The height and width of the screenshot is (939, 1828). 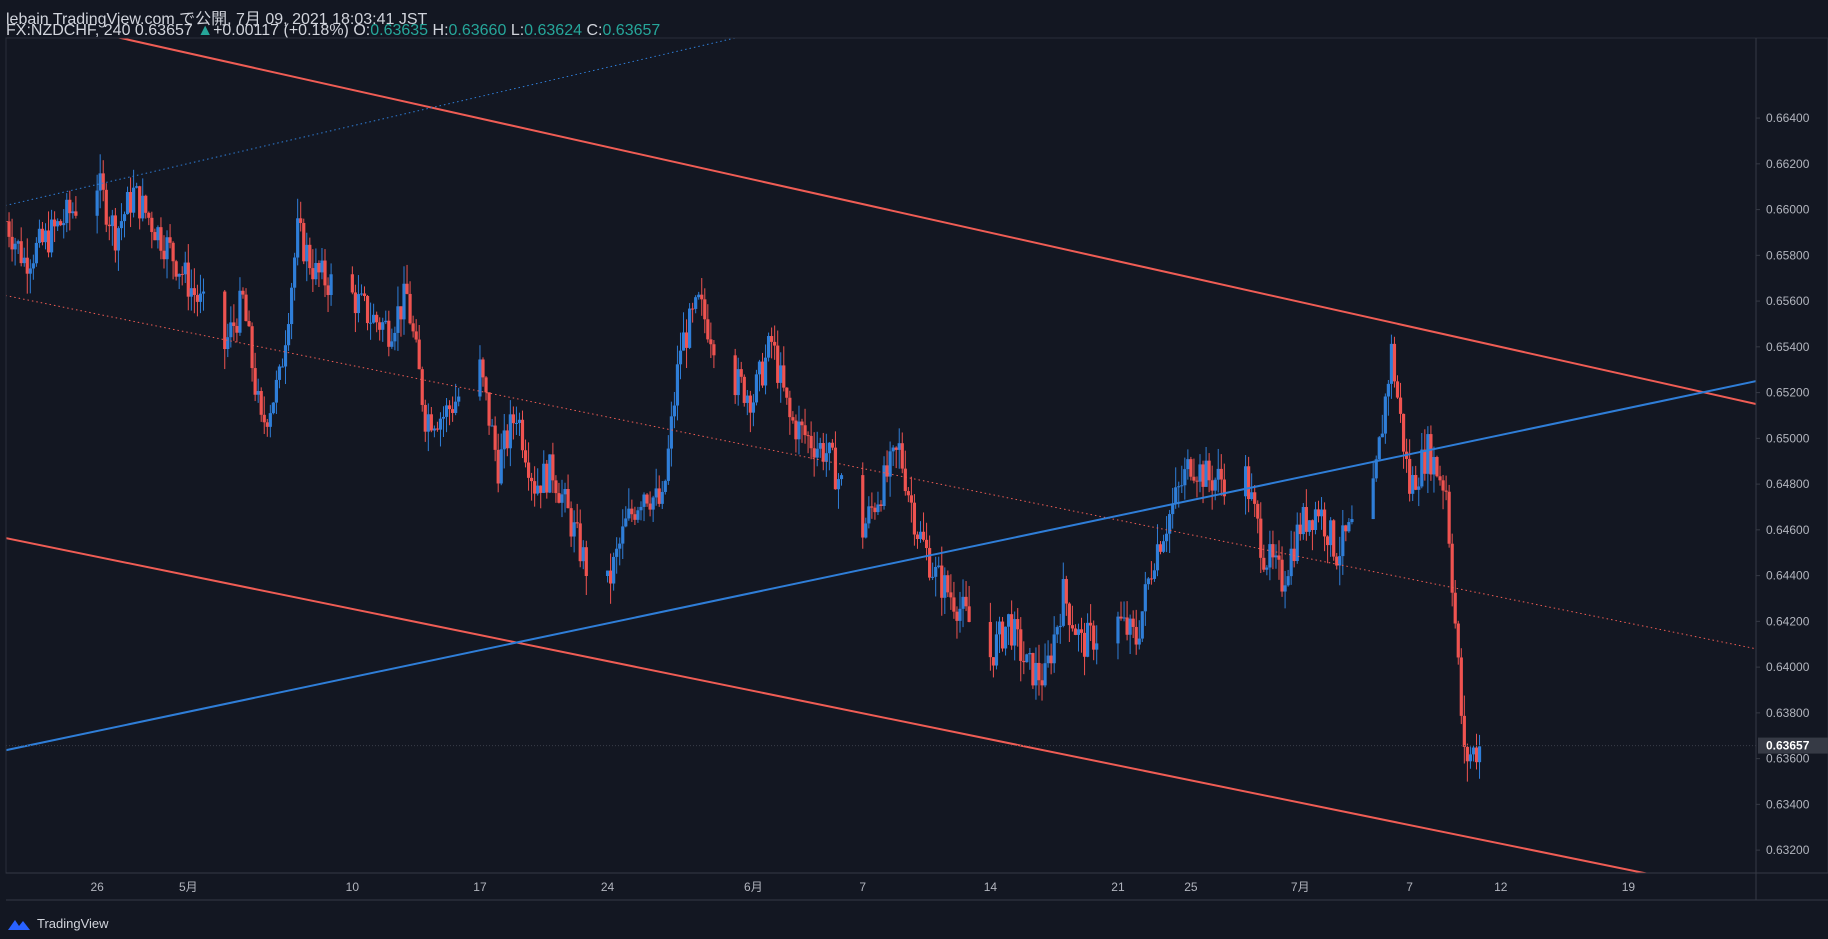 What do you see at coordinates (1788, 804) in the screenshot?
I see `y-tick-label: 0.63400` at bounding box center [1788, 804].